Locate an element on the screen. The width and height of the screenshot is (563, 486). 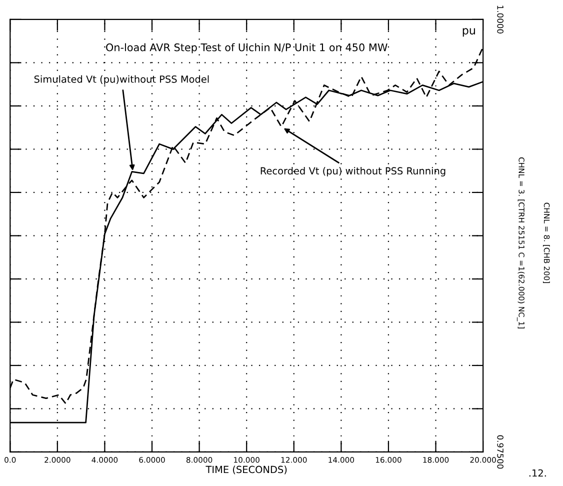
x-axis-title: TIME (SECONDS) is located at coordinates (246, 470).